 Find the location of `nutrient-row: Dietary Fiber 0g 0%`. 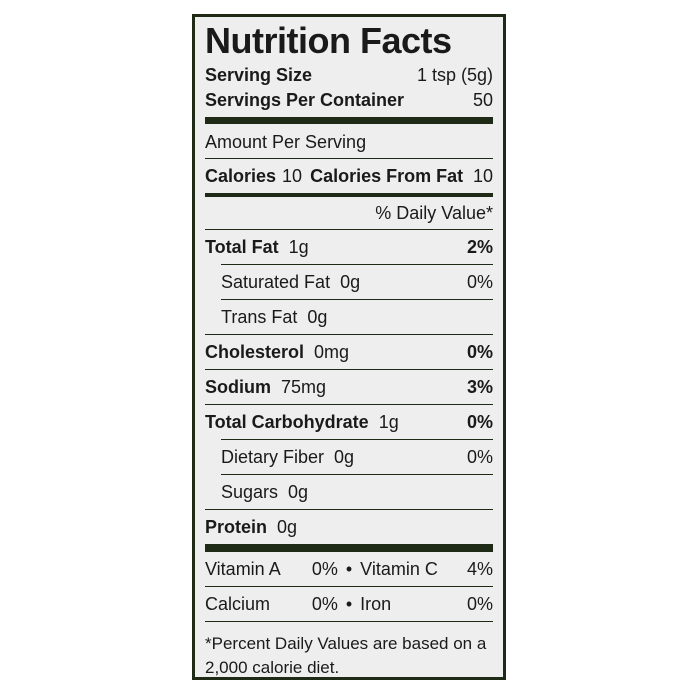

nutrient-row: Dietary Fiber 0g 0% is located at coordinates (357, 456).